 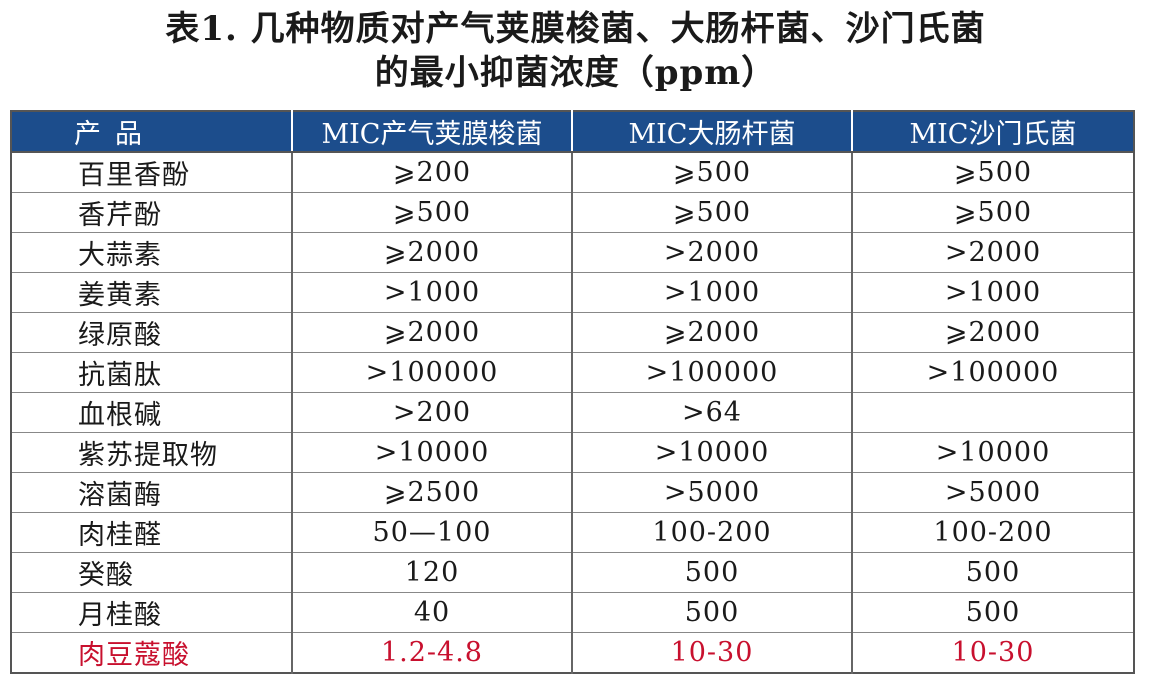 What do you see at coordinates (432, 172) in the screenshot?
I see `mic-cell: ⩾200` at bounding box center [432, 172].